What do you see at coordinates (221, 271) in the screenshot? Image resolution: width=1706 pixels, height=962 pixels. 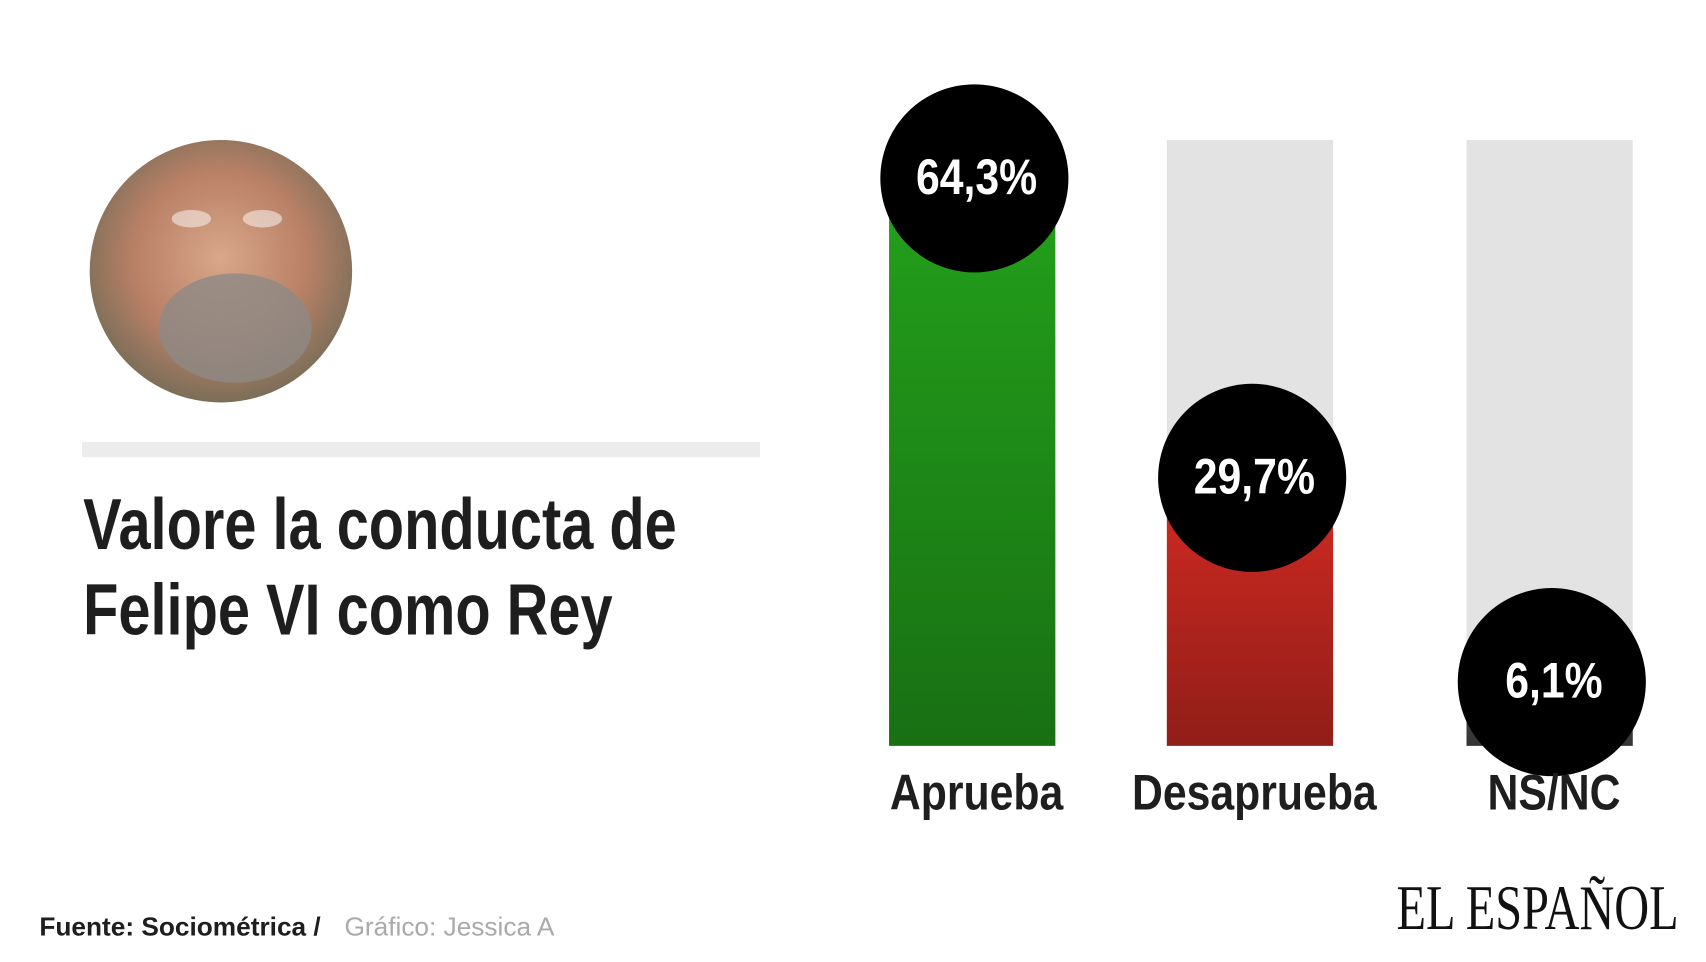 I see `portrait` at bounding box center [221, 271].